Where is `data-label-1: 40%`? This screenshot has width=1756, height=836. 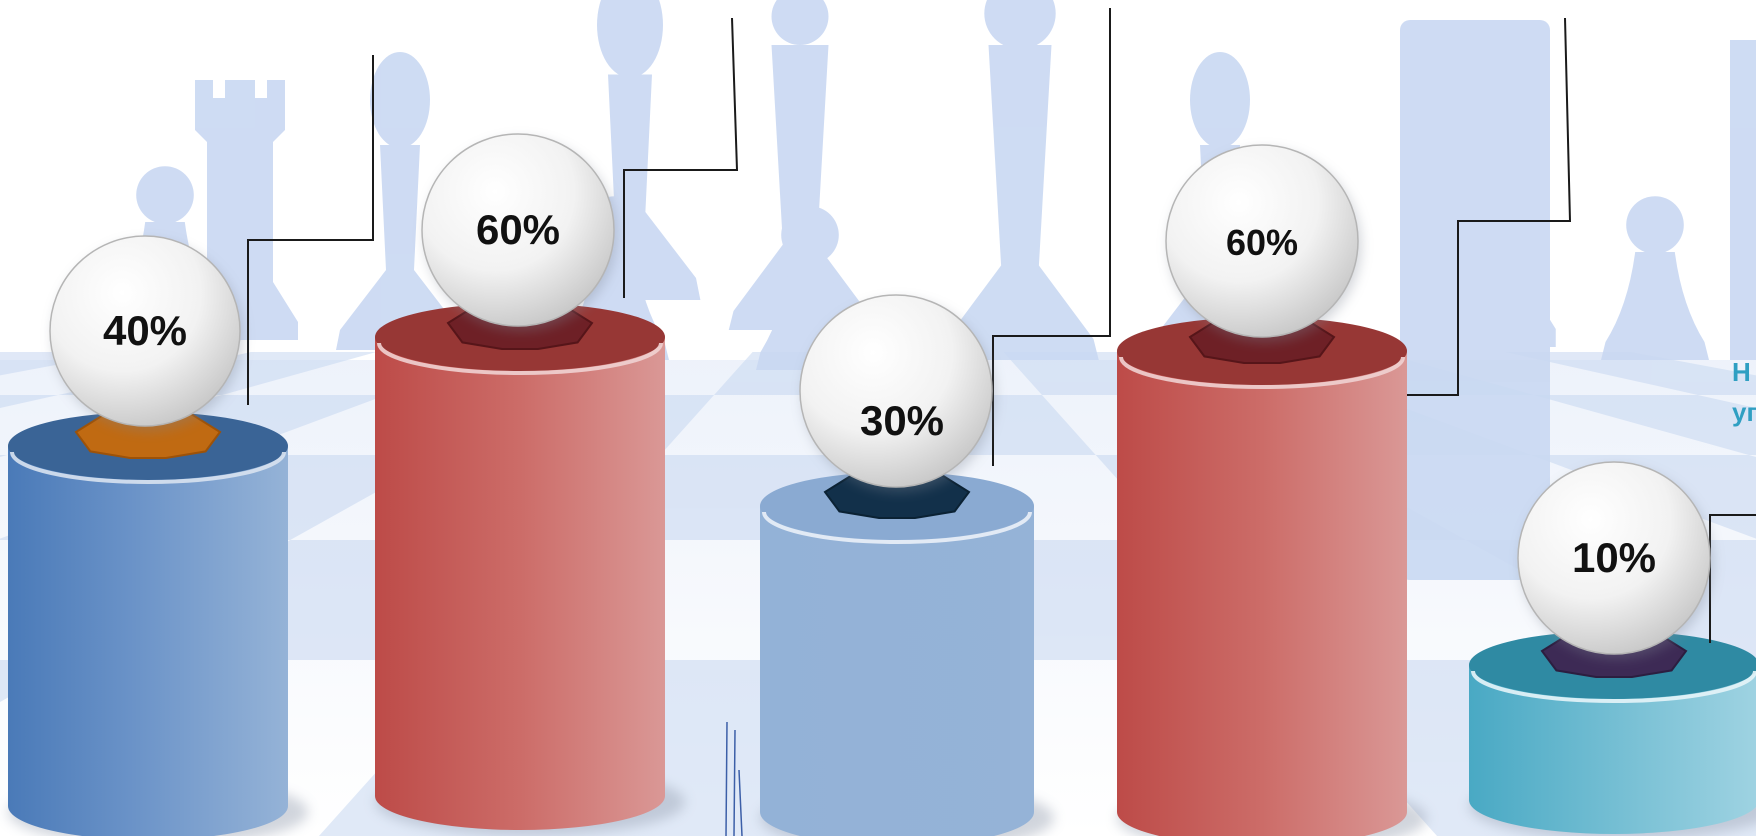
data-label-1: 40% is located at coordinates (145, 330).